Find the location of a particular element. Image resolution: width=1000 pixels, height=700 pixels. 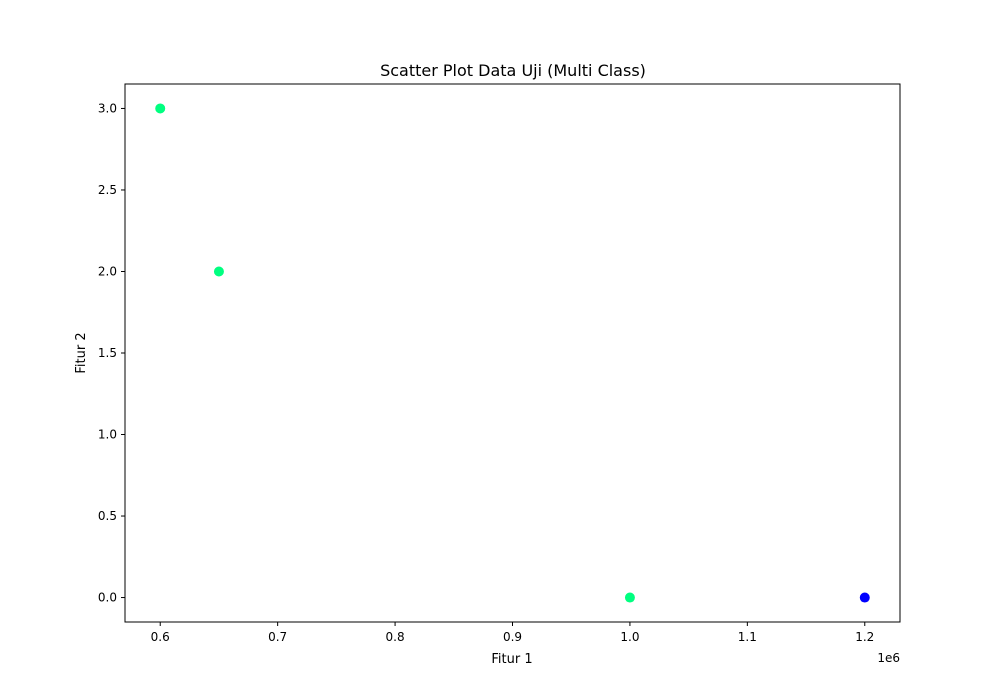

x-tick-label: 1.2 is located at coordinates (864, 637).